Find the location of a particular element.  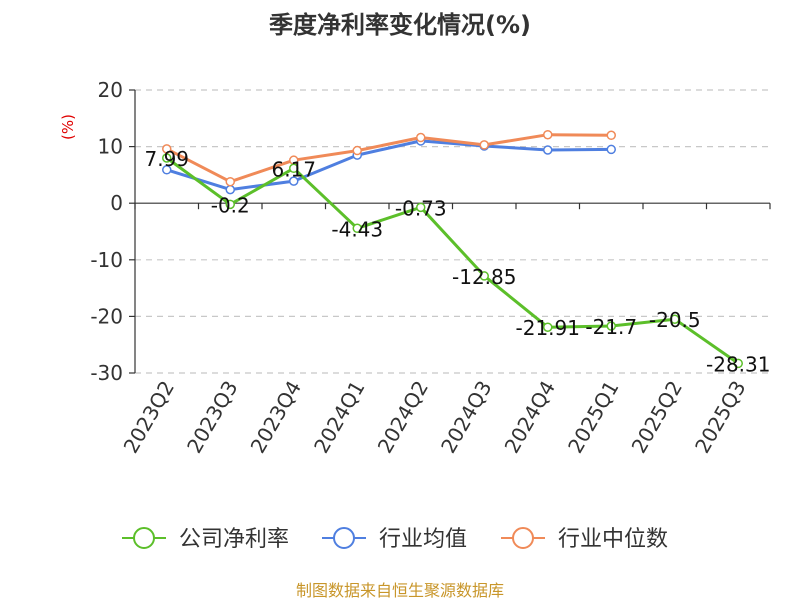

y-tick-label: -10 is located at coordinates (106, 260).